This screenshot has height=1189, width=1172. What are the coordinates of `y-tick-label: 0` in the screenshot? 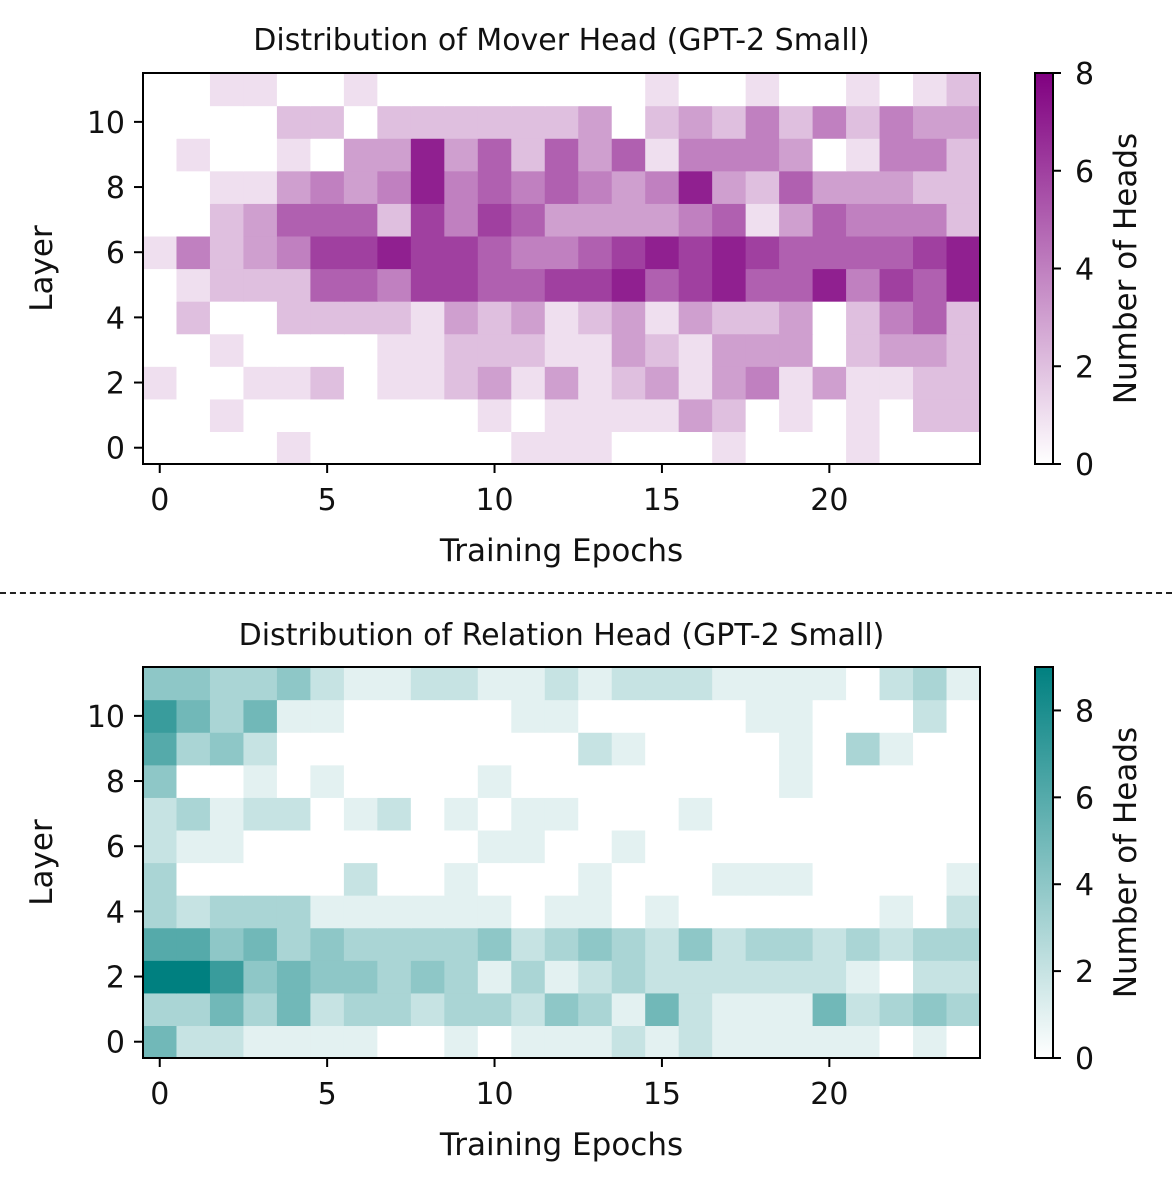 It's located at (115, 449).